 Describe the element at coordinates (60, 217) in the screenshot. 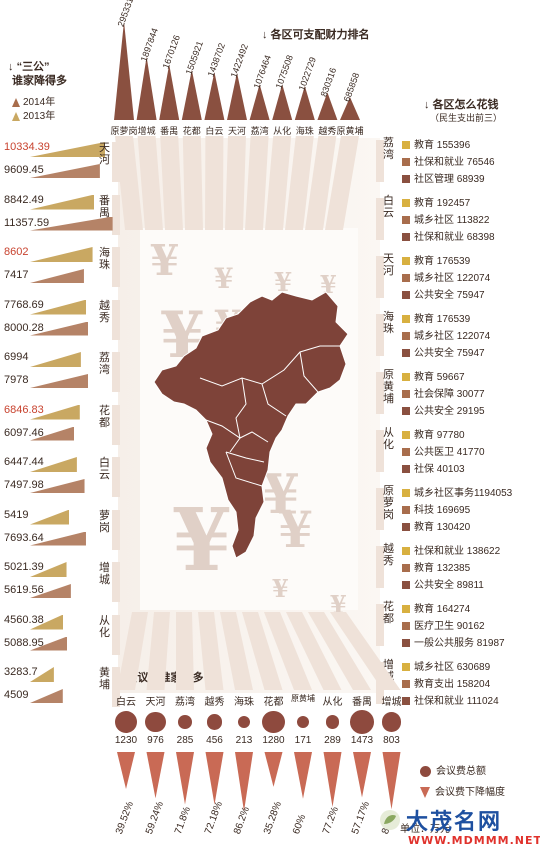

I see `three-row-1: 8842.49 11357.59 番禺` at that location.